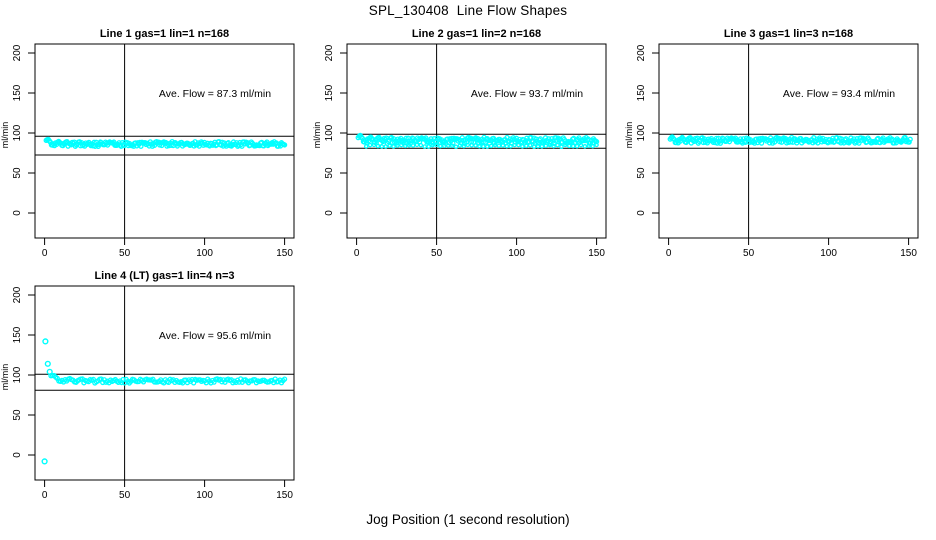  What do you see at coordinates (839, 94) in the screenshot?
I see `ave-flow-annotation: Ave. Flow = 93.4 ml/min` at bounding box center [839, 94].